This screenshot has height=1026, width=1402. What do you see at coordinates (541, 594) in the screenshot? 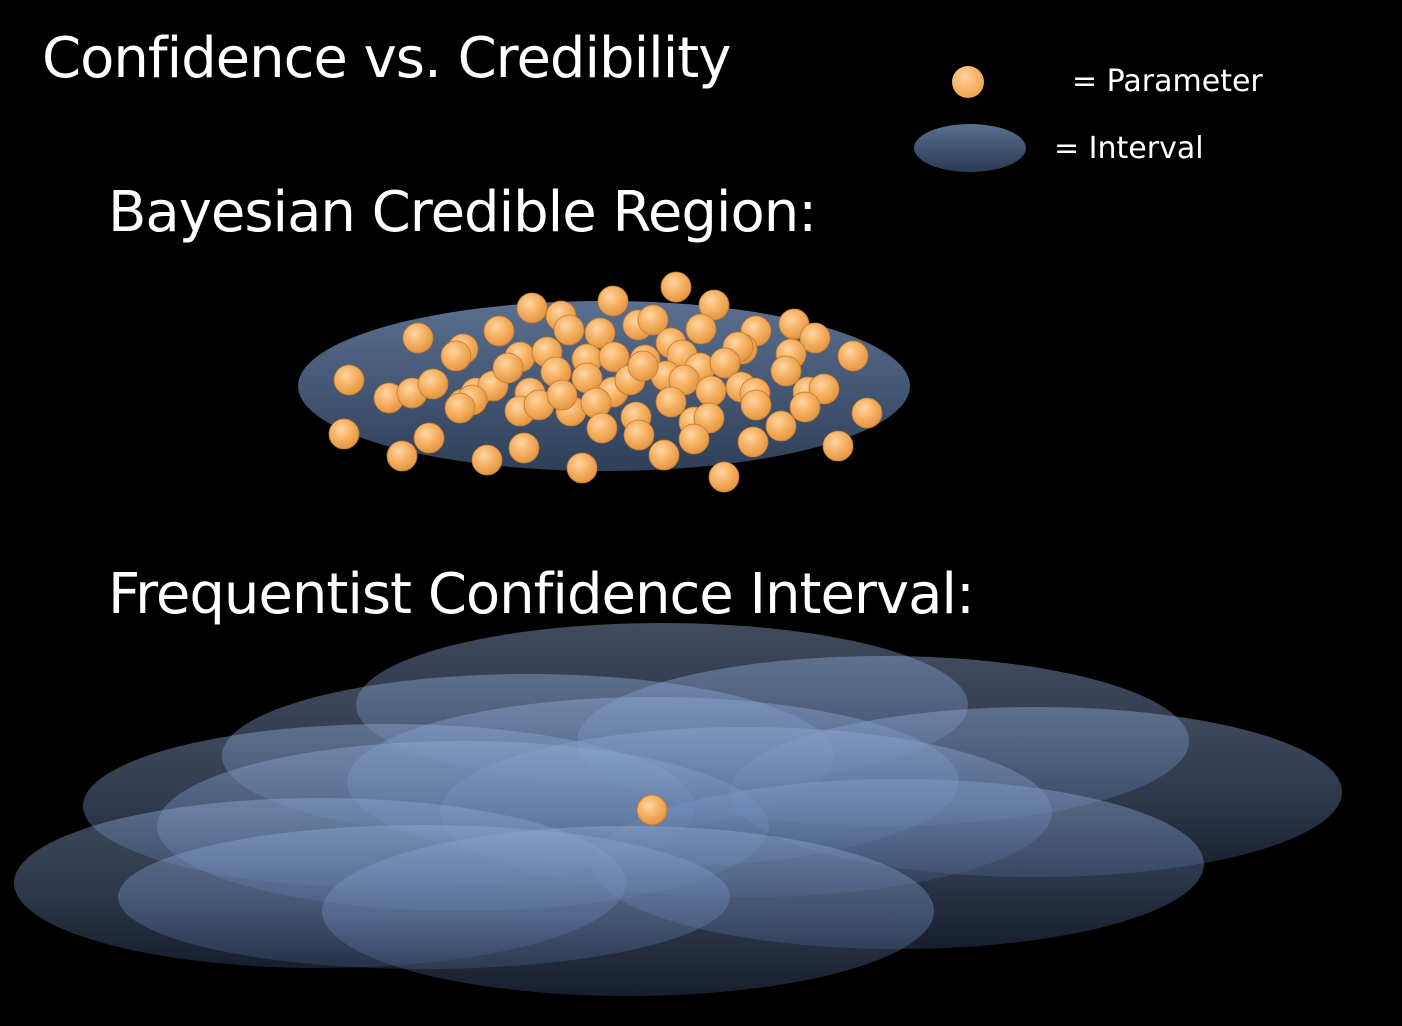
I see `frequentist-heading: Frequentist Confidence Interval:` at bounding box center [541, 594].